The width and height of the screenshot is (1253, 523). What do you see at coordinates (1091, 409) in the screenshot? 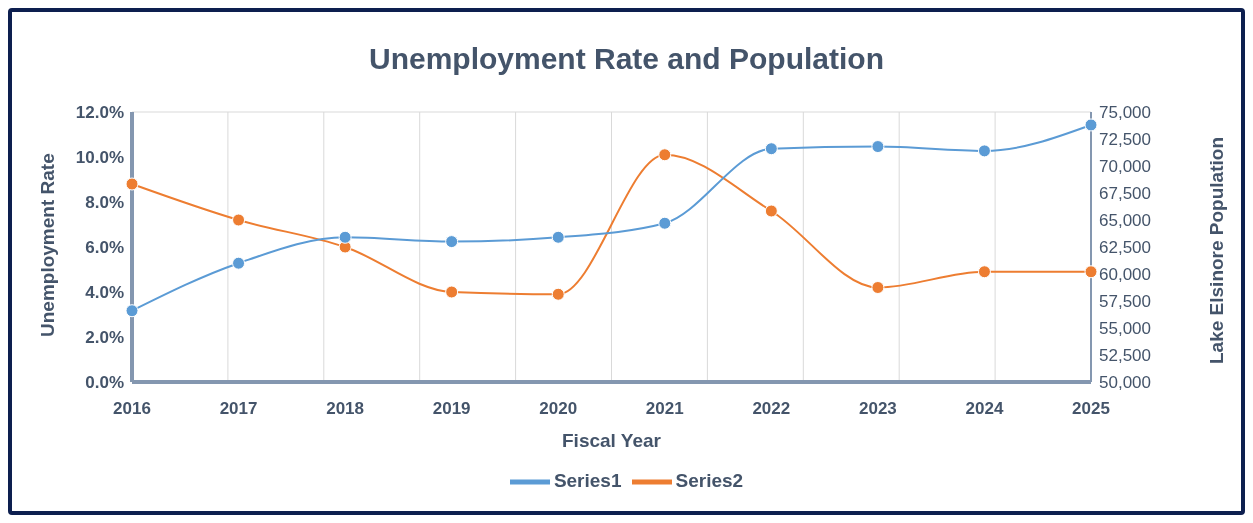
I see `x-tick-label: 2025` at bounding box center [1091, 409].